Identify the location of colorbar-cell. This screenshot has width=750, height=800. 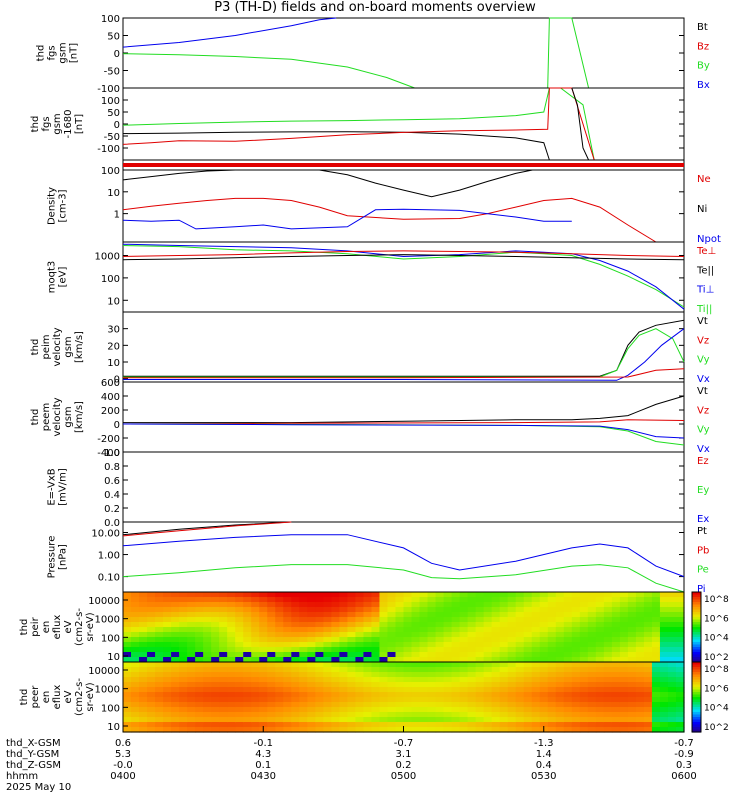
(696, 681).